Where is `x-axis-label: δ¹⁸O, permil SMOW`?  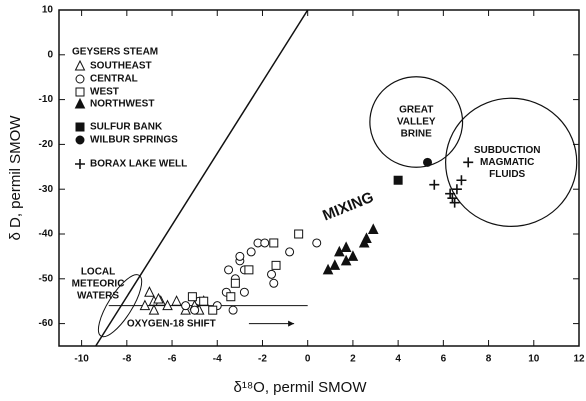
x-axis-label: δ¹⁸O, permil SMOW is located at coordinates (300, 387).